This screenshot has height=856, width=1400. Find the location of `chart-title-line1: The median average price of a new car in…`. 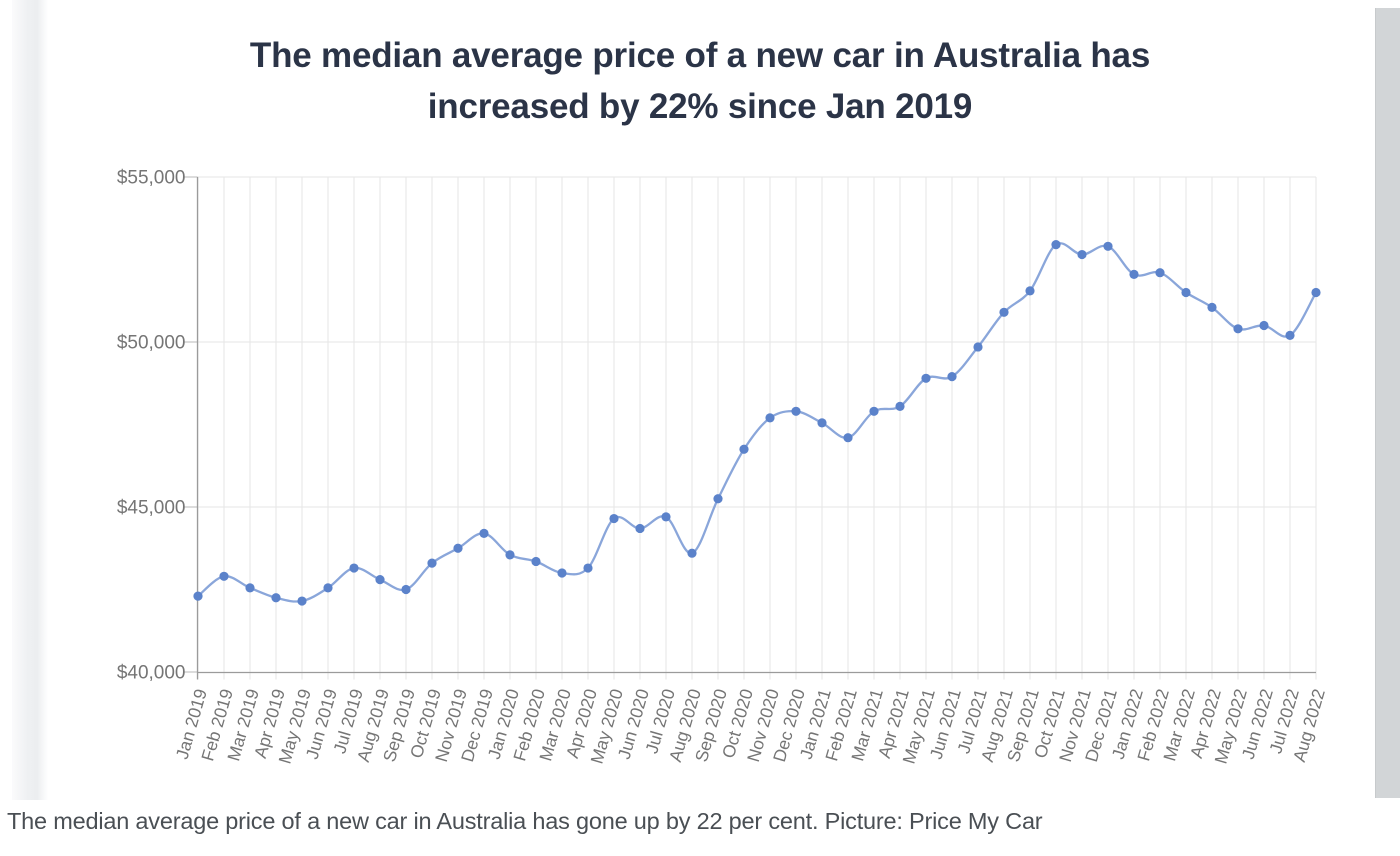

chart-title-line1: The median average price of a new car in… is located at coordinates (700, 55).